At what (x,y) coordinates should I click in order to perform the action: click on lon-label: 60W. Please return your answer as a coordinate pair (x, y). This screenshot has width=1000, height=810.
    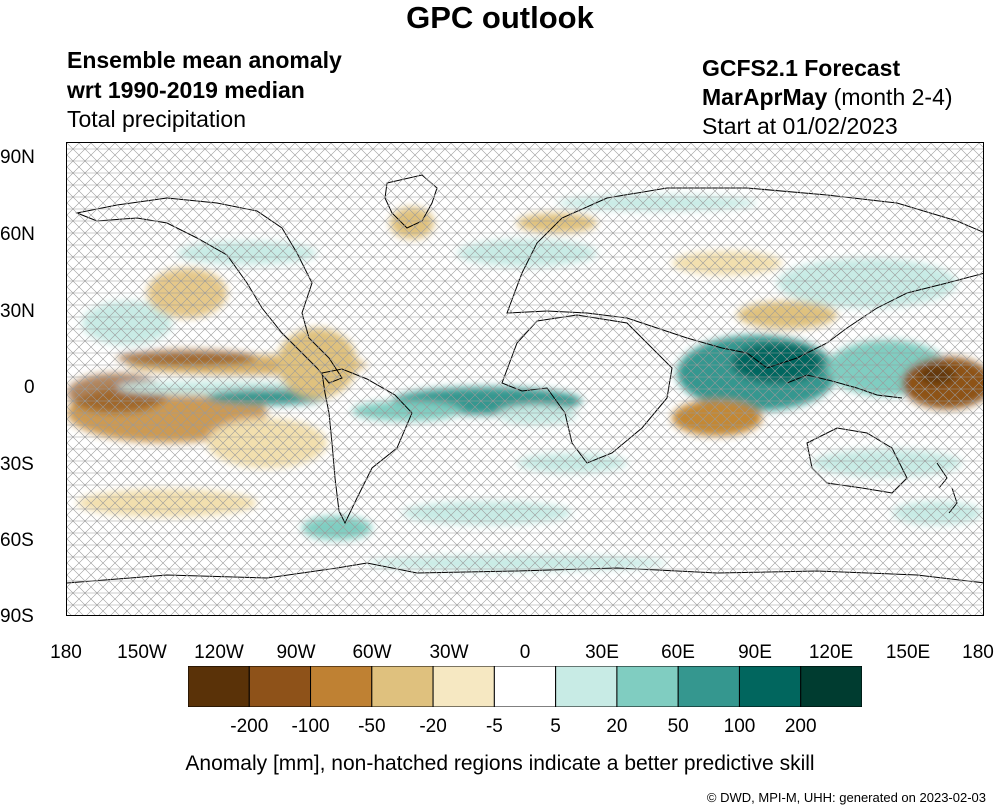
    Looking at the image, I should click on (372, 652).